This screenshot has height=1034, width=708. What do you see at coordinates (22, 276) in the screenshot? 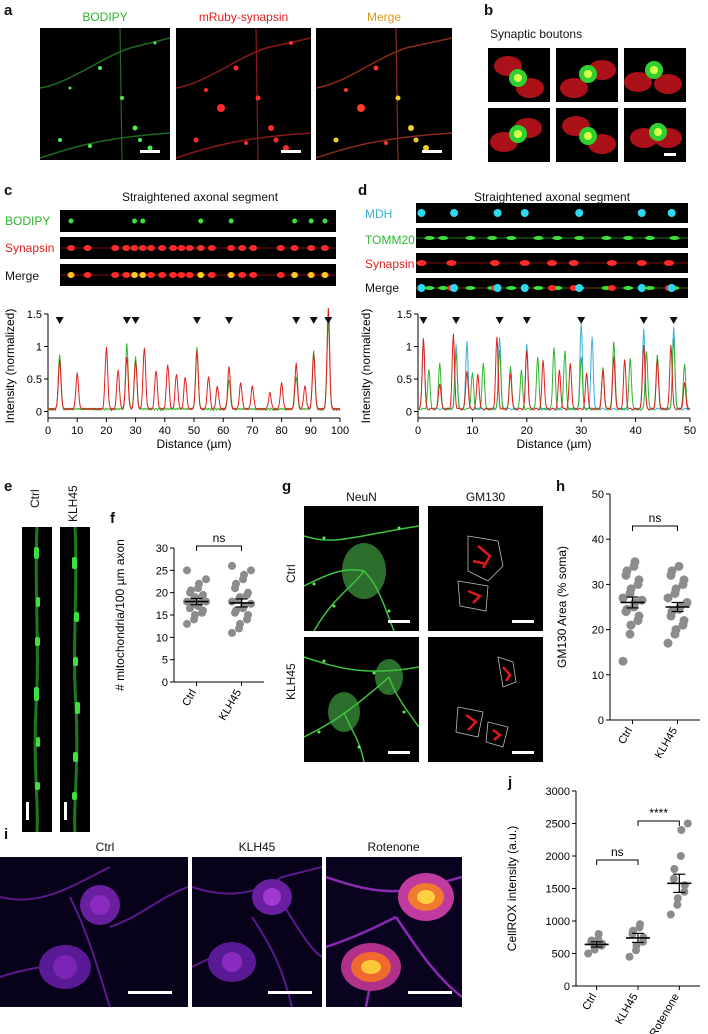
I see `panel-c-row-merge: Merge` at bounding box center [22, 276].